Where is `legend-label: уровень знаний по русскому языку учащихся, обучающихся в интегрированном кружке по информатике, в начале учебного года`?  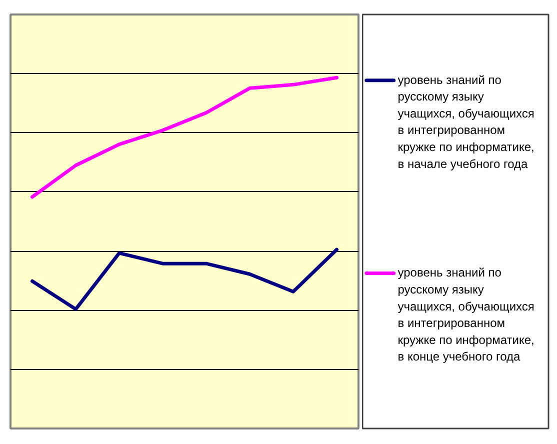
legend-label: уровень знаний по русскому языку учащихся, обучающихся в интегрированном кружке по информатике, в начале учебного года is located at coordinates (466, 121).